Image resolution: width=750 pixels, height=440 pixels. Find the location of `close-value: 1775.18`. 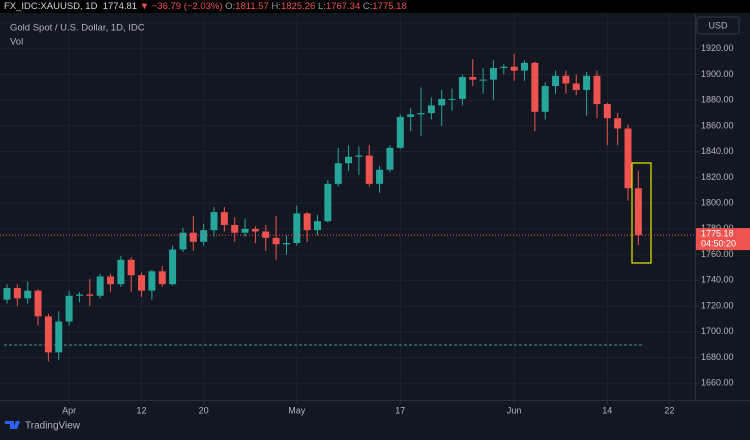

close-value: 1775.18 is located at coordinates (389, 6).